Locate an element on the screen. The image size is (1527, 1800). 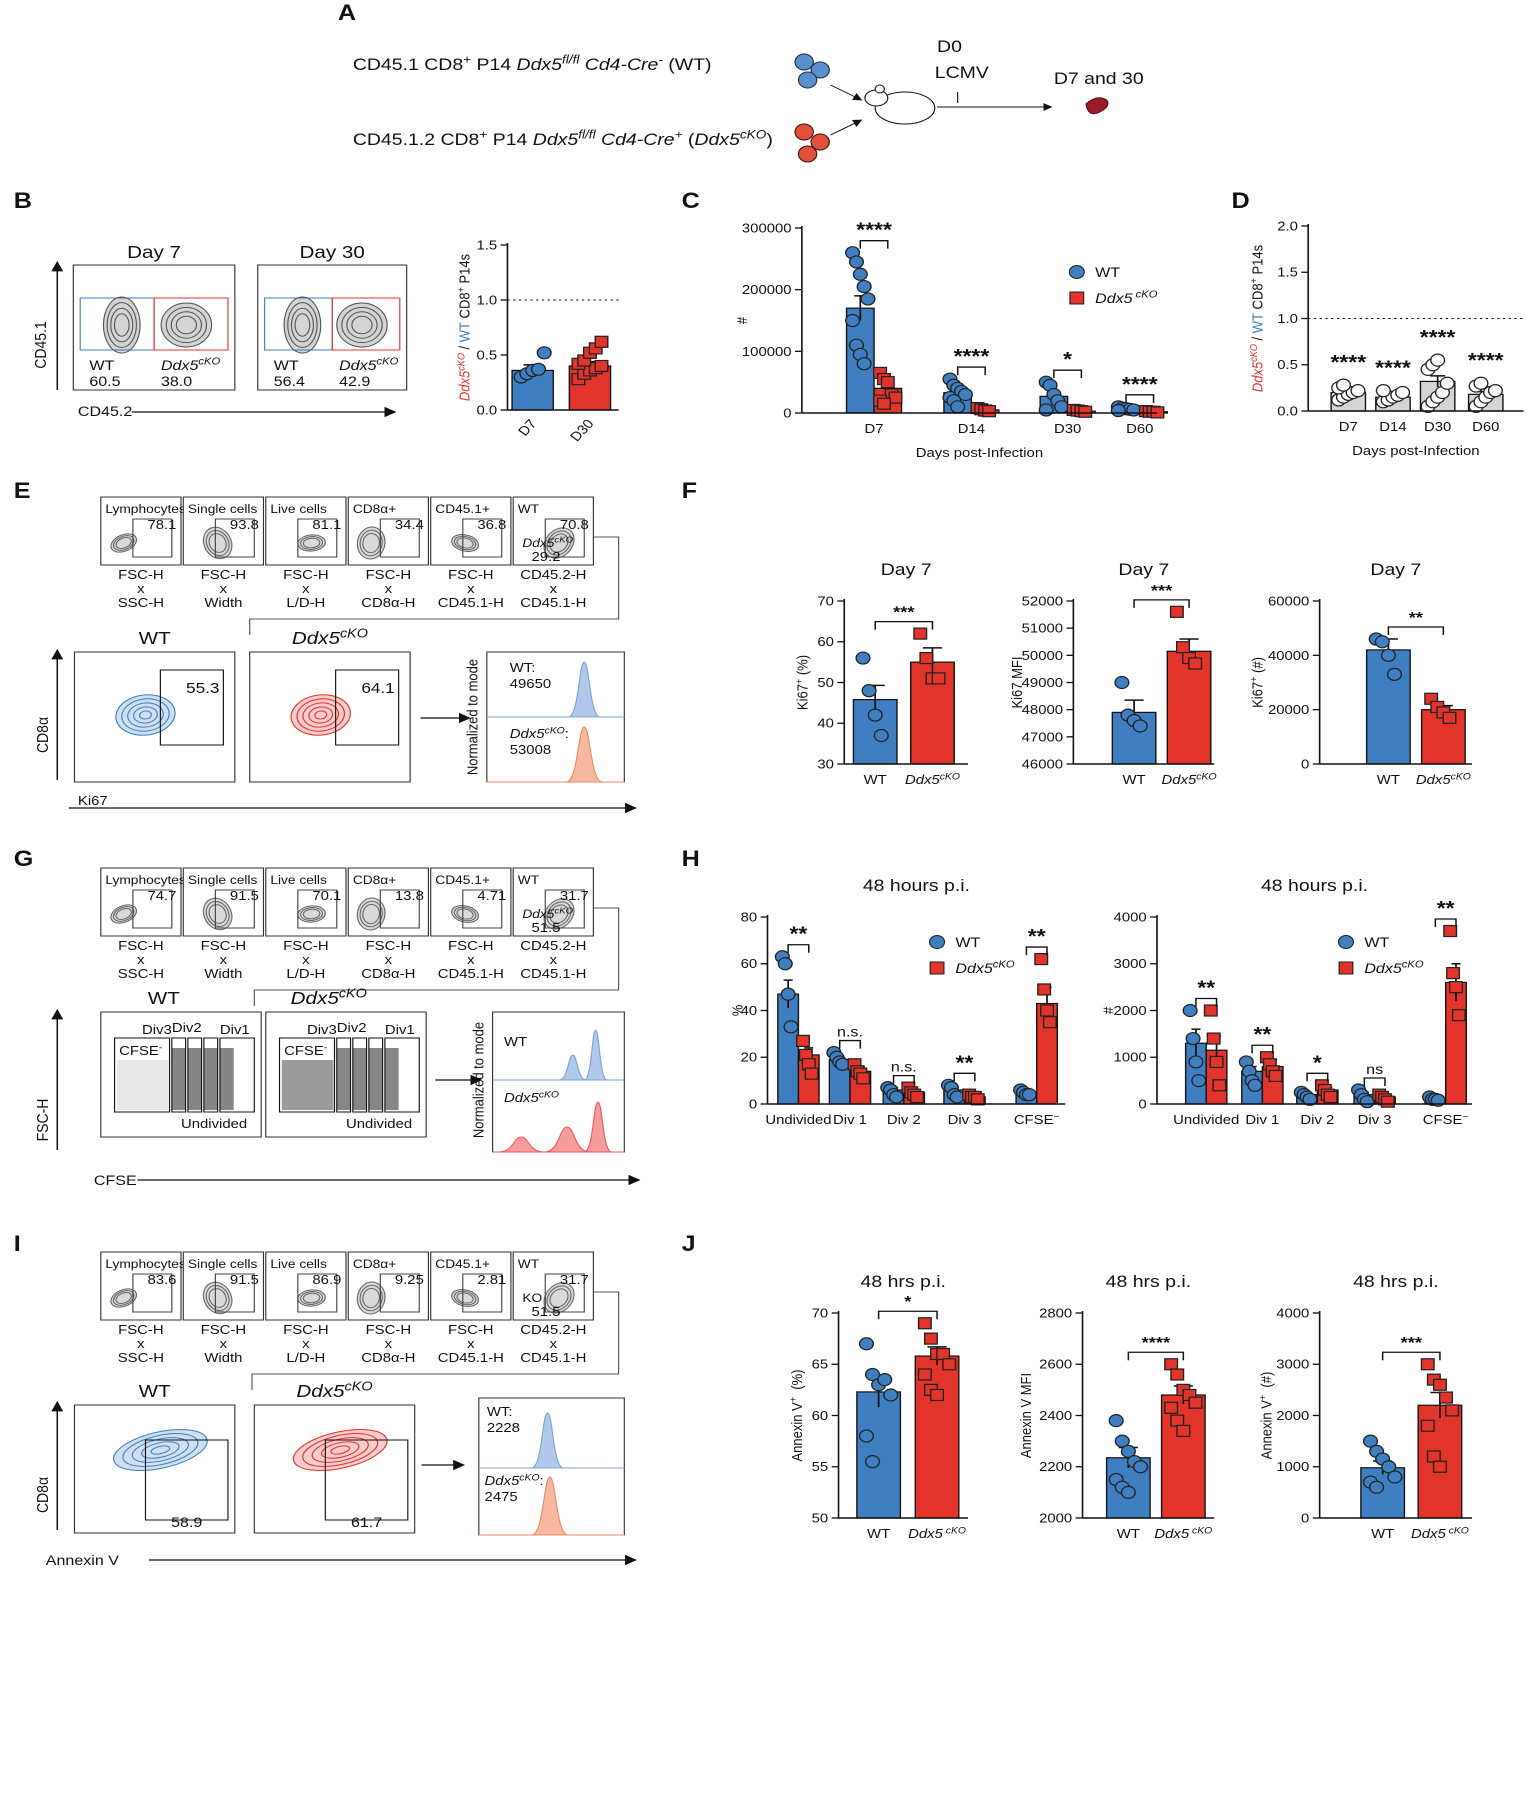
legend-label: Ddx5 cKO is located at coordinates (1126, 298).